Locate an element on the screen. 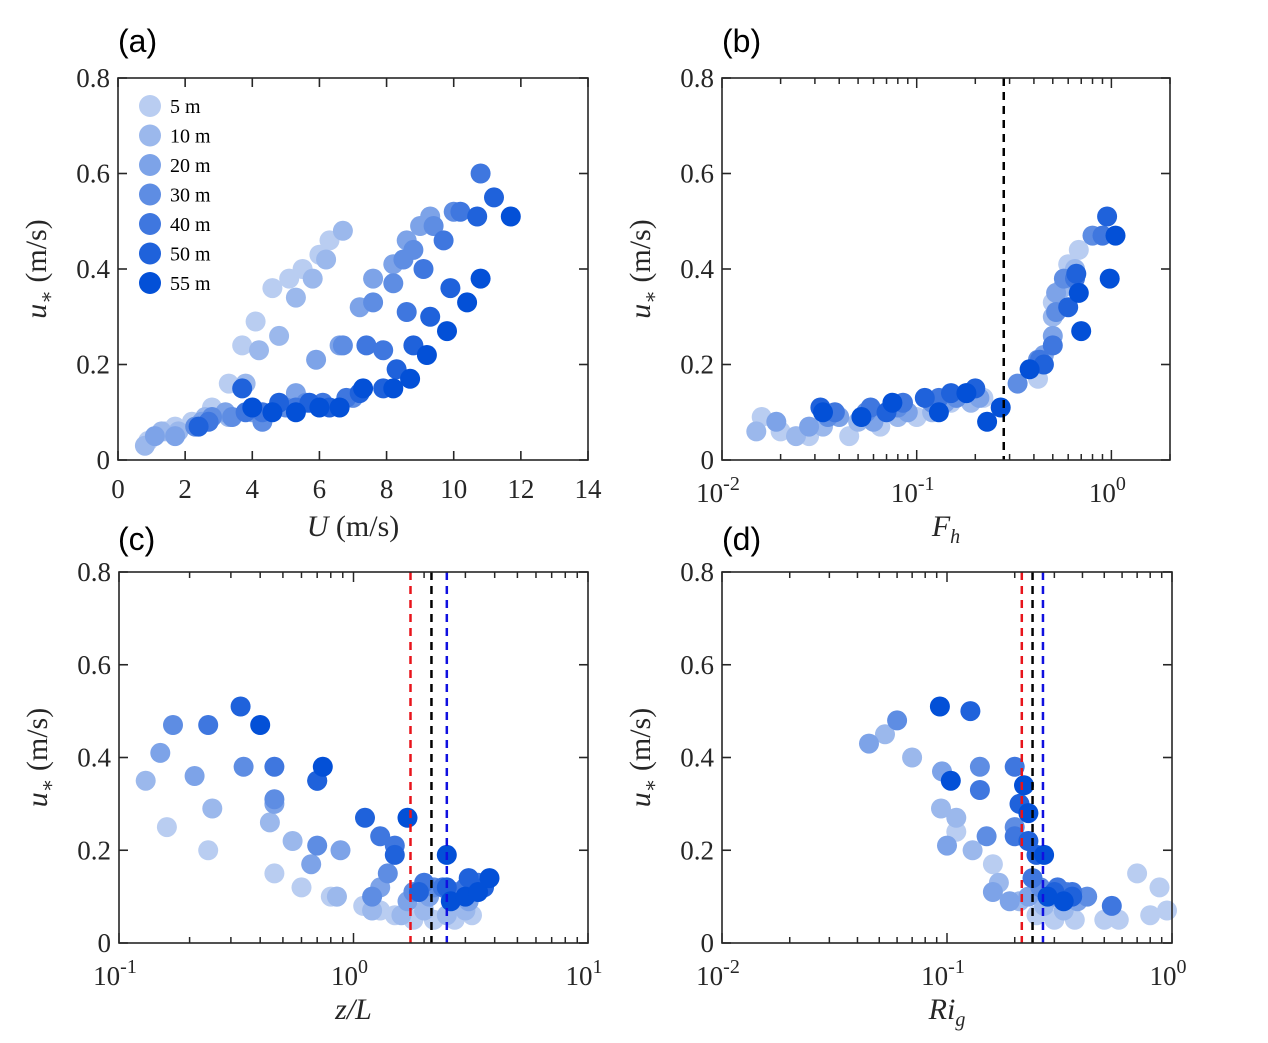 The width and height of the screenshot is (1268, 1043). x-tick-label: 14 is located at coordinates (589, 489).